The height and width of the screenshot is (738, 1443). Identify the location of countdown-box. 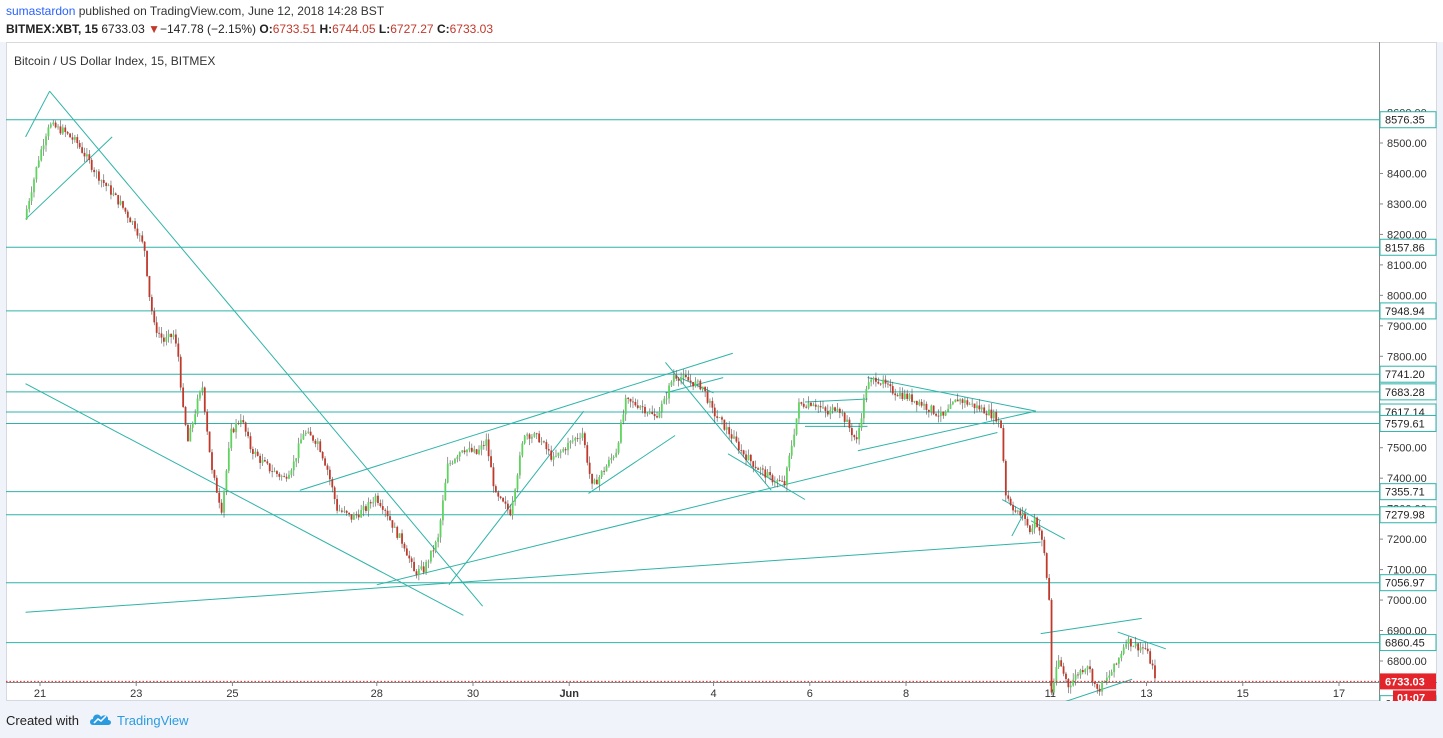
(1414, 695).